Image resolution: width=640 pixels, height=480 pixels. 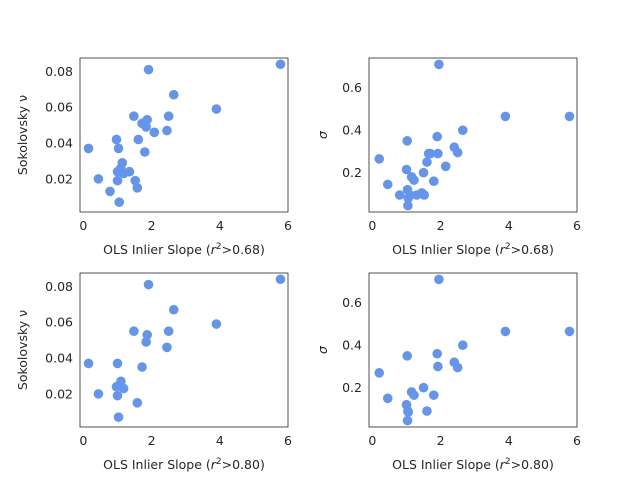 What do you see at coordinates (59, 286) in the screenshot?
I see `y-tick-label: 0.08` at bounding box center [59, 286].